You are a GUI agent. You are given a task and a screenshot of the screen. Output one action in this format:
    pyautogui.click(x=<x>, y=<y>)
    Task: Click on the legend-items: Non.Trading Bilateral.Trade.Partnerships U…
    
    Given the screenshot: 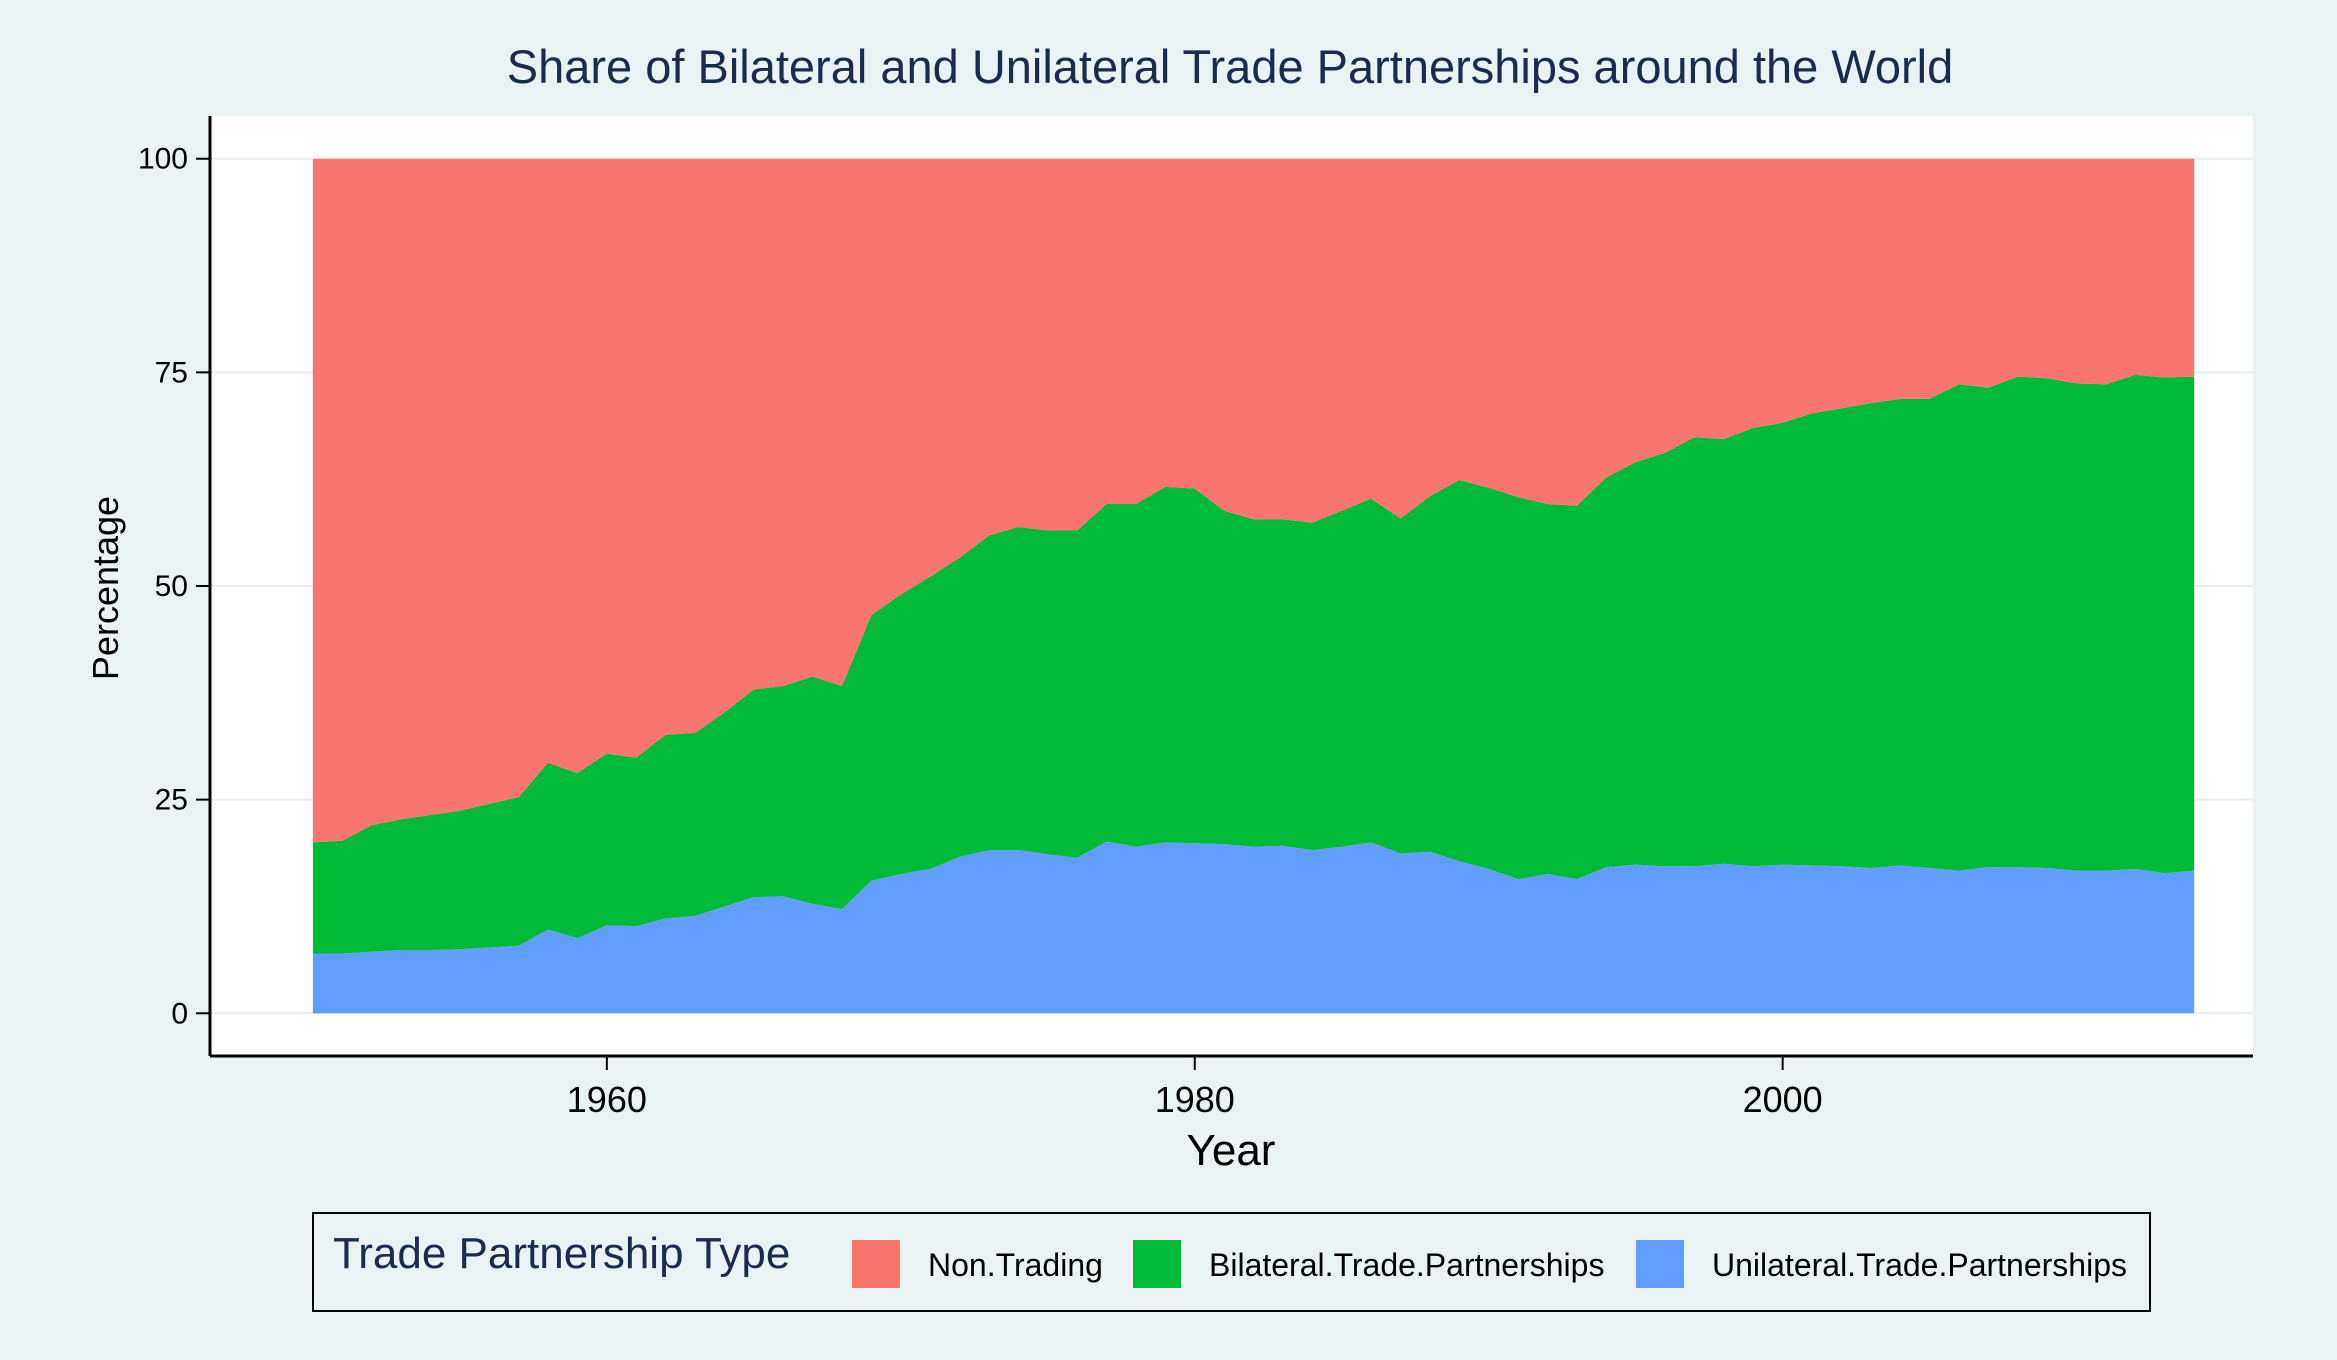 What is the action you would take?
    pyautogui.click(x=1489, y=1264)
    